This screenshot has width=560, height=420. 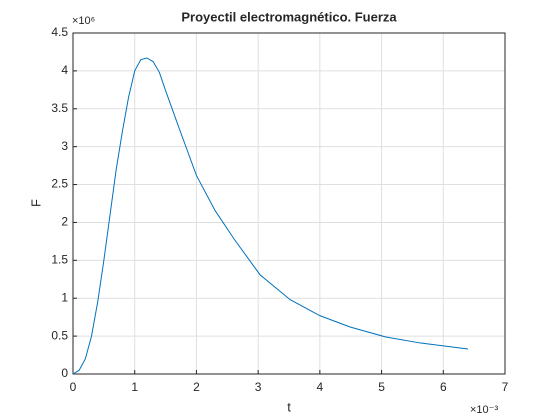 What do you see at coordinates (59, 260) in the screenshot?
I see `y-tick-label: 1.5` at bounding box center [59, 260].